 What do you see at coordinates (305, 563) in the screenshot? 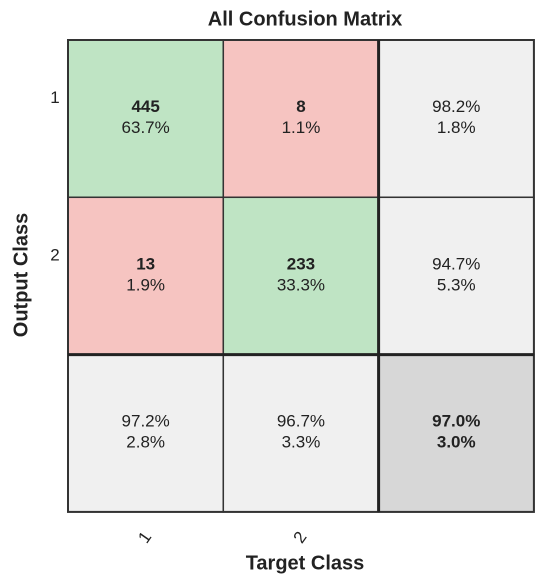
I see `x-axis-label: Target Class` at bounding box center [305, 563].